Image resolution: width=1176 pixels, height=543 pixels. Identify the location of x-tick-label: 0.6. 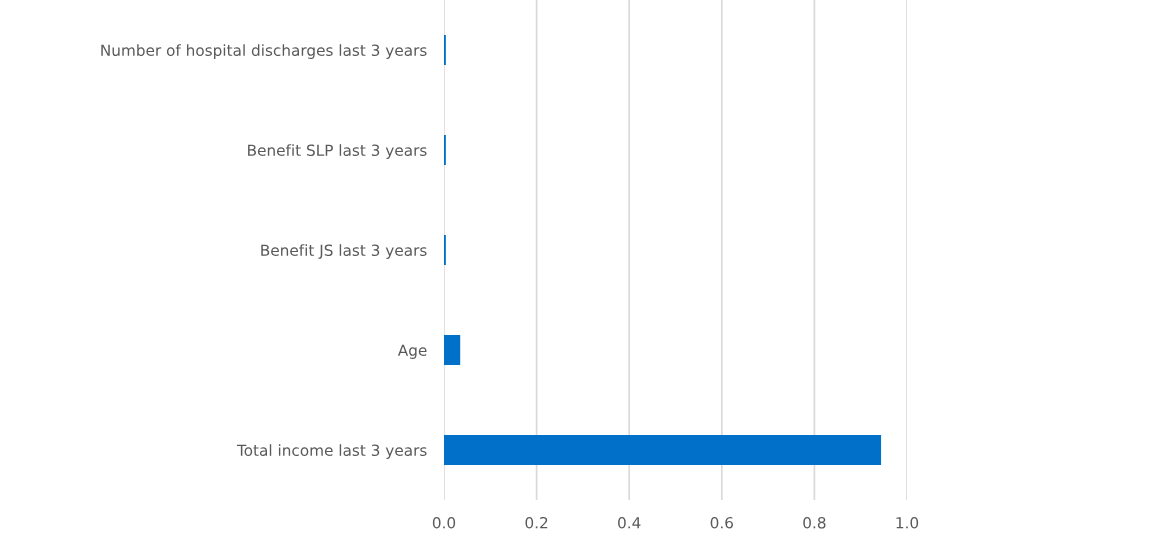
(721, 522).